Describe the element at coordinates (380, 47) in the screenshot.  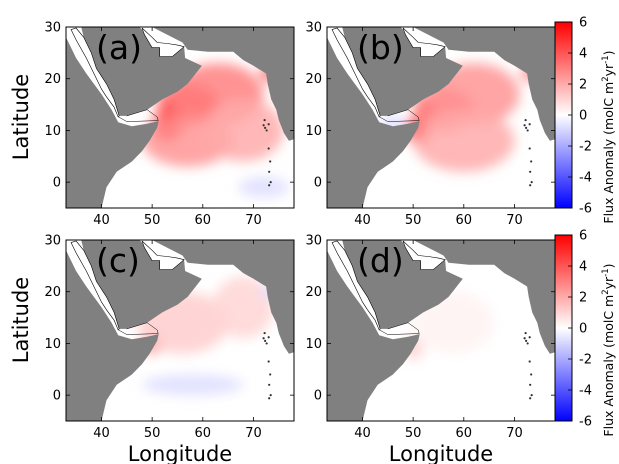
I see `panel-letter: (b)` at that location.